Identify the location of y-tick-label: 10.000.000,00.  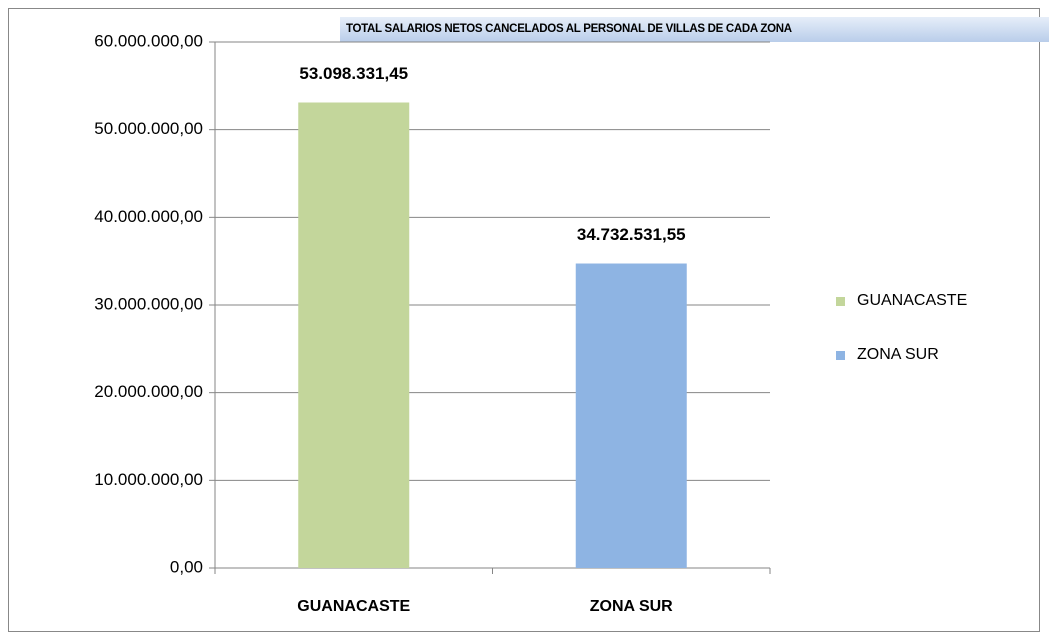
(148, 479).